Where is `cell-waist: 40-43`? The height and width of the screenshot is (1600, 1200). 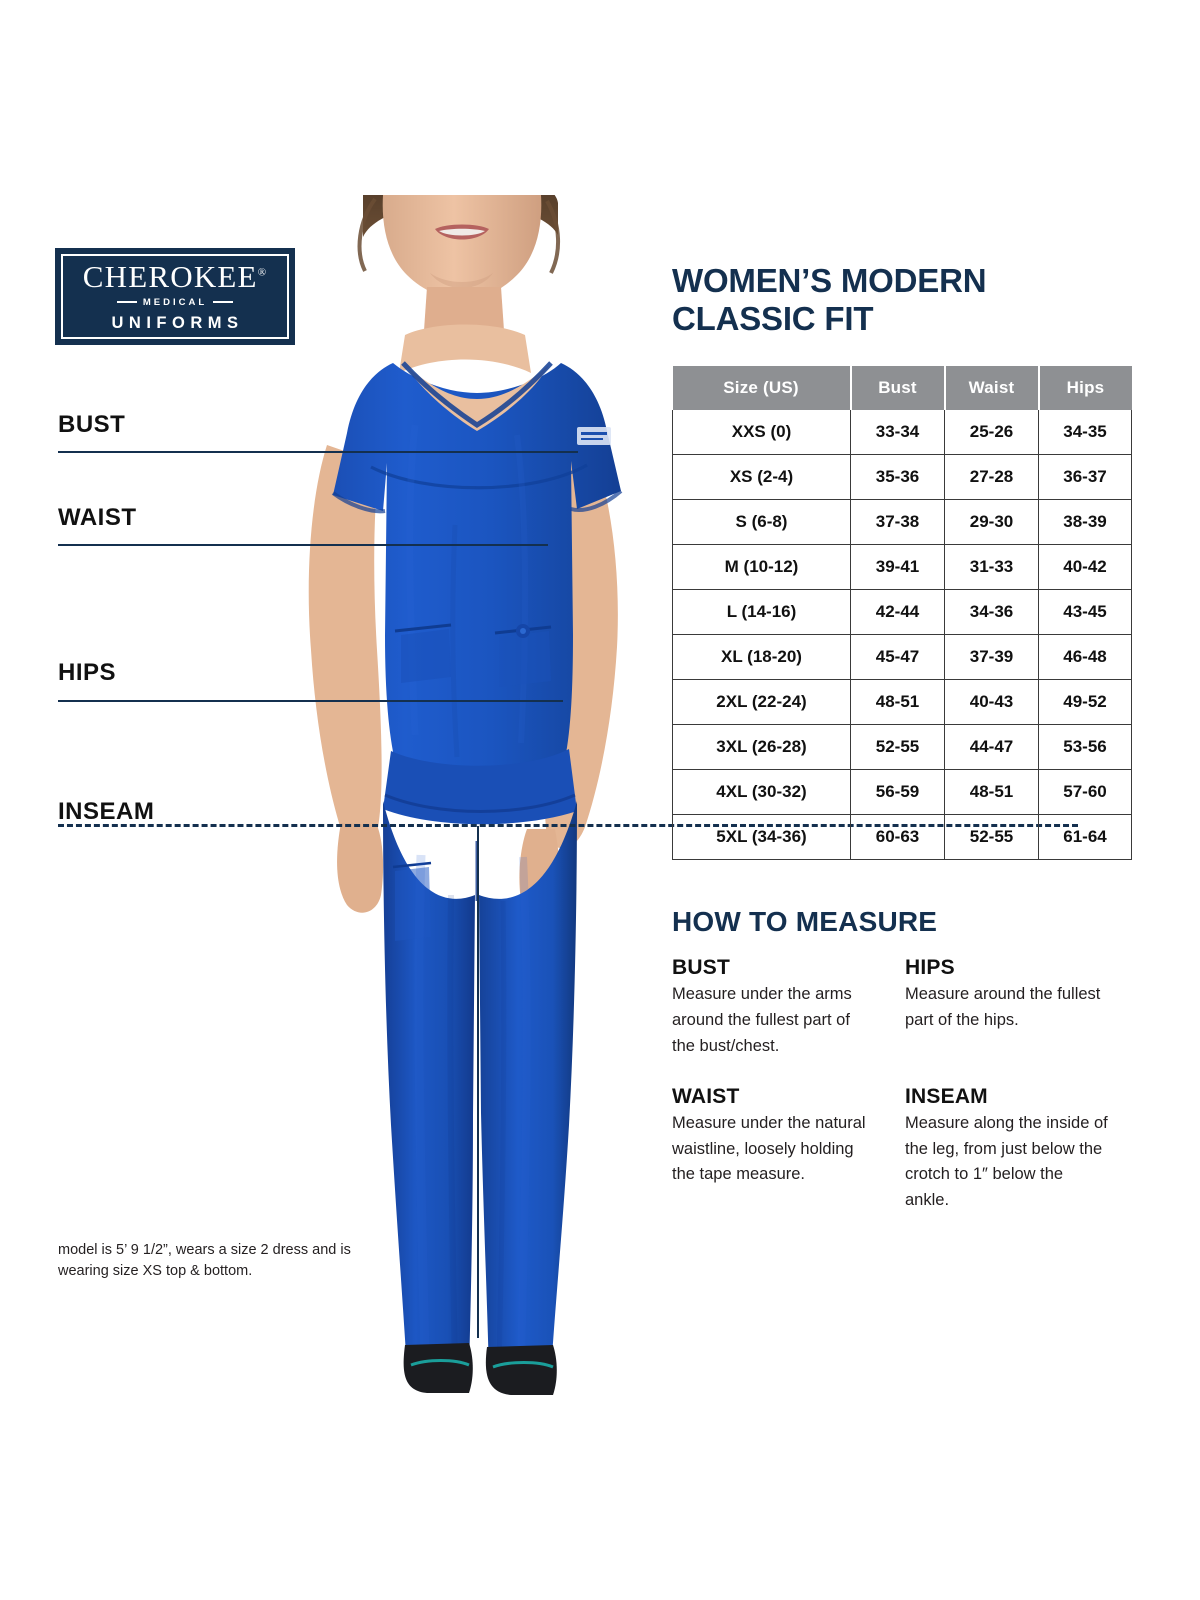
cell-waist: 40-43 is located at coordinates (991, 702).